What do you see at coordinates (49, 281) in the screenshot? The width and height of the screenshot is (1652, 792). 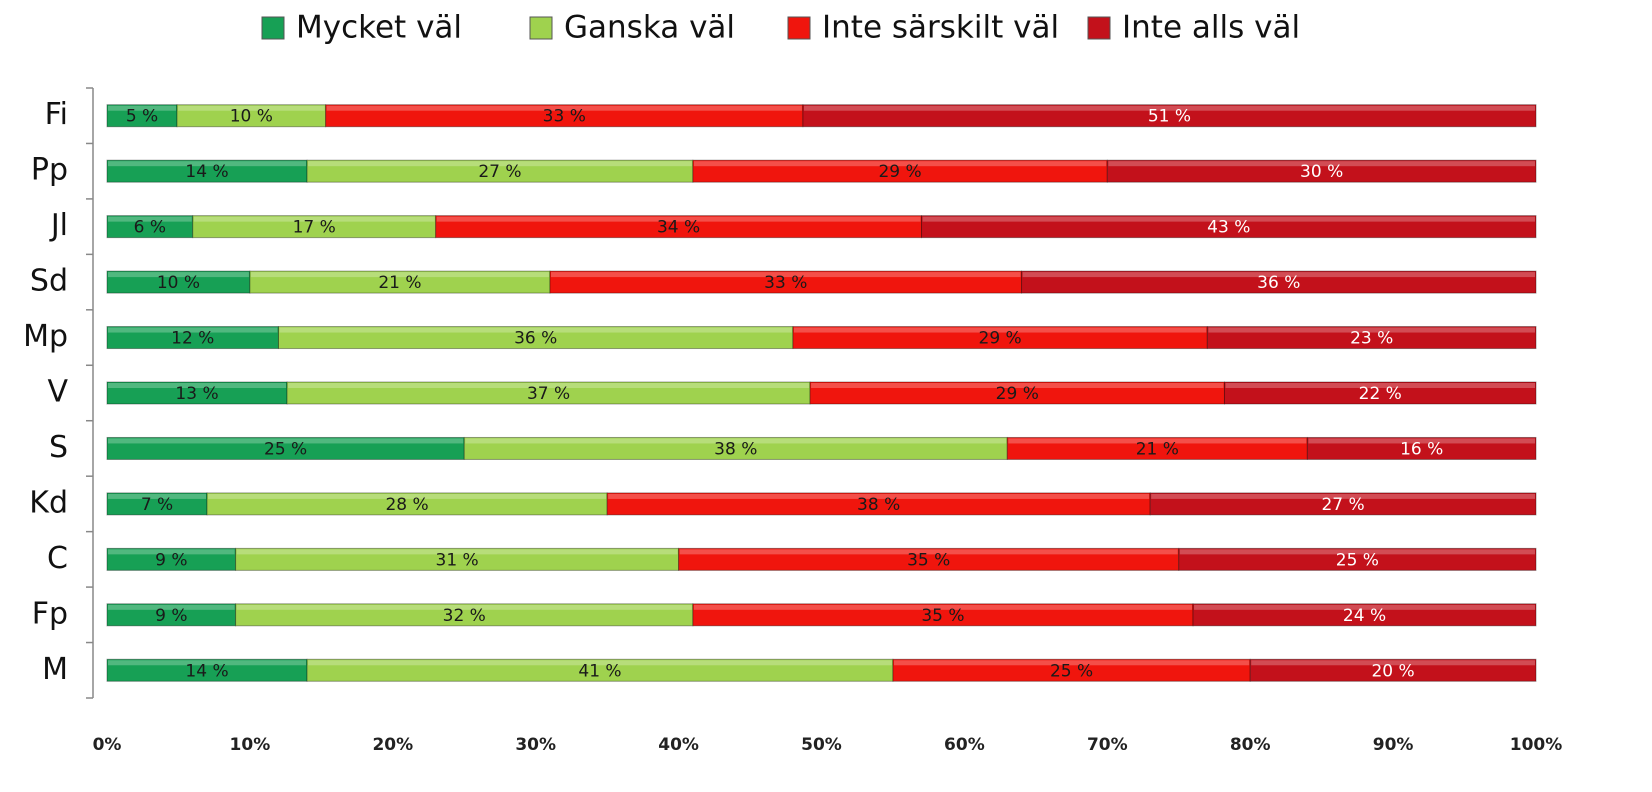 I see `y-tick-label: Sd` at bounding box center [49, 281].